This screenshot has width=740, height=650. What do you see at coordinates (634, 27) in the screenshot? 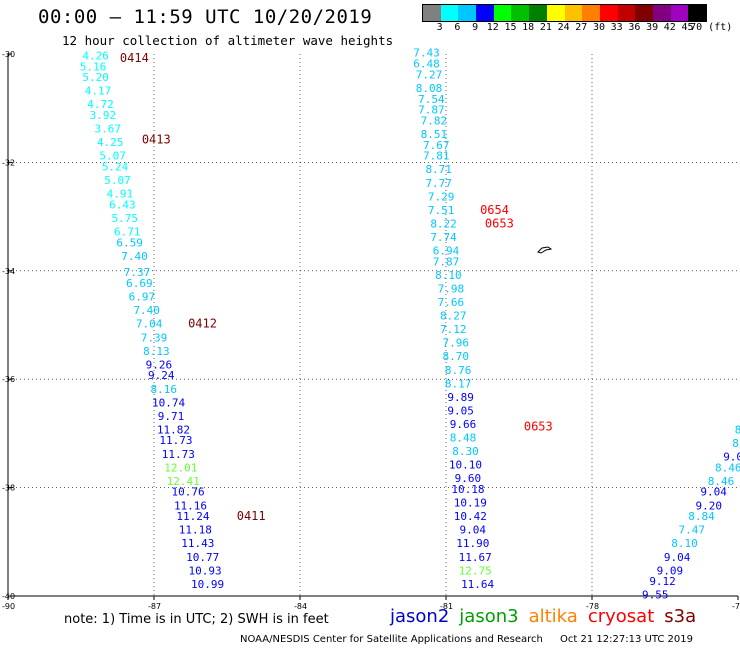
I see `scale-label: 36` at bounding box center [634, 27].